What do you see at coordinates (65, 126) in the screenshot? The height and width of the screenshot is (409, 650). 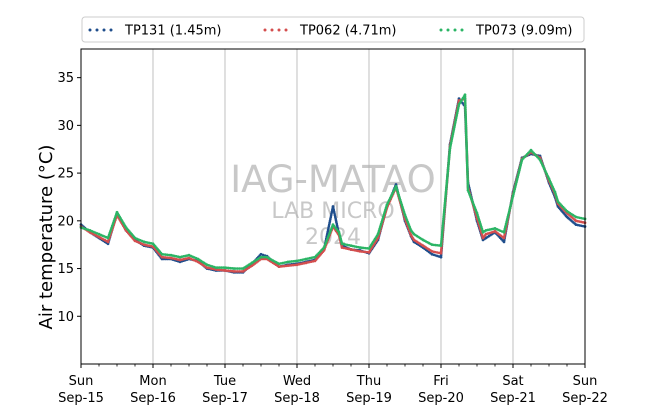 I see `y-tick-label: 30` at bounding box center [65, 126].